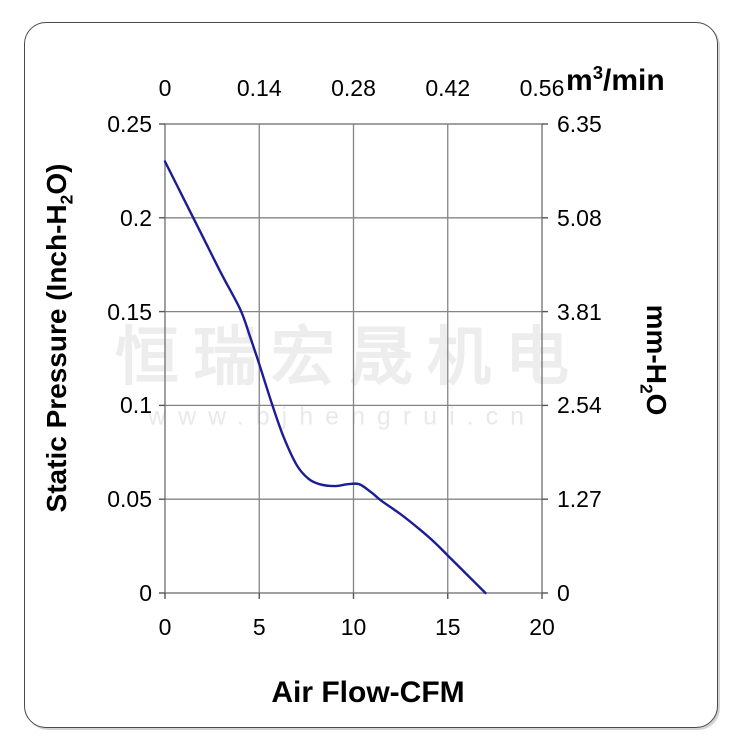 The image size is (750, 752). Describe the element at coordinates (342, 416) in the screenshot. I see `watermark-url: www.bjhengrui.cn` at that location.